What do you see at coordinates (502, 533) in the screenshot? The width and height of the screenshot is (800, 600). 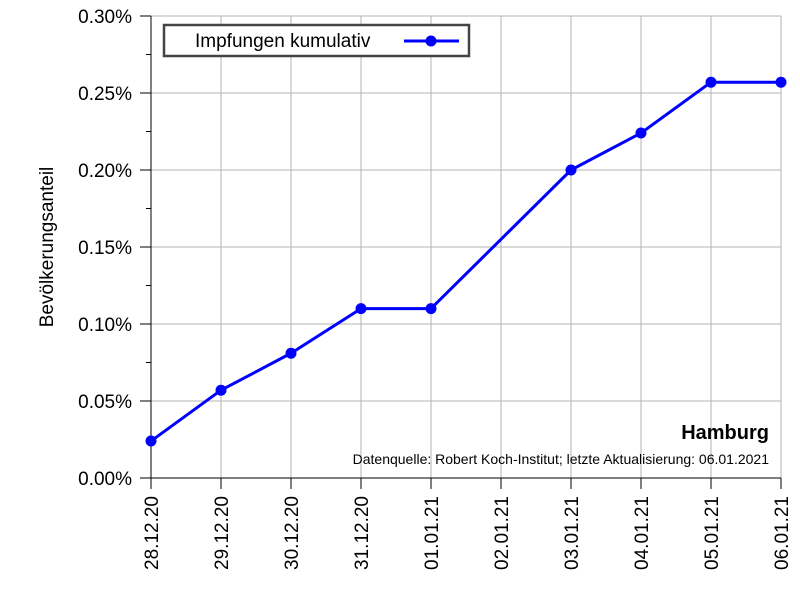 I see `x-tick-label: 02.01.21` at bounding box center [502, 533].